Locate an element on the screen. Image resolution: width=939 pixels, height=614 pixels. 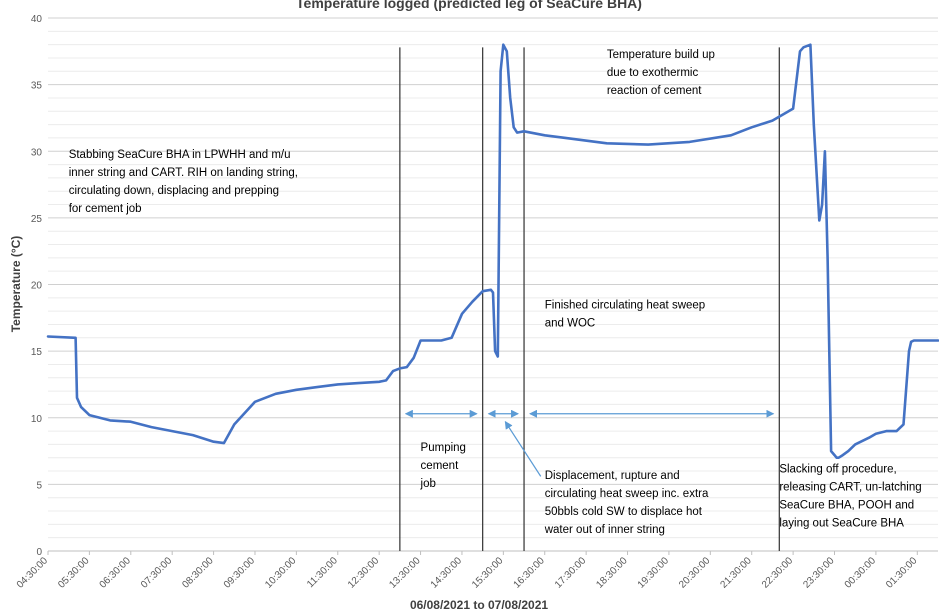
x-tick-label: 09:30:00 is located at coordinates (240, 573).